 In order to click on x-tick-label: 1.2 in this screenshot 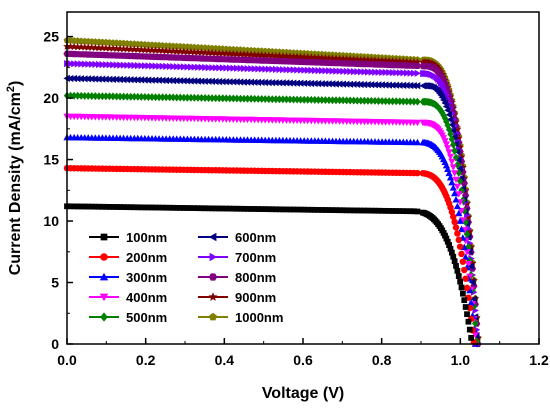, I will do `click(539, 360)`.